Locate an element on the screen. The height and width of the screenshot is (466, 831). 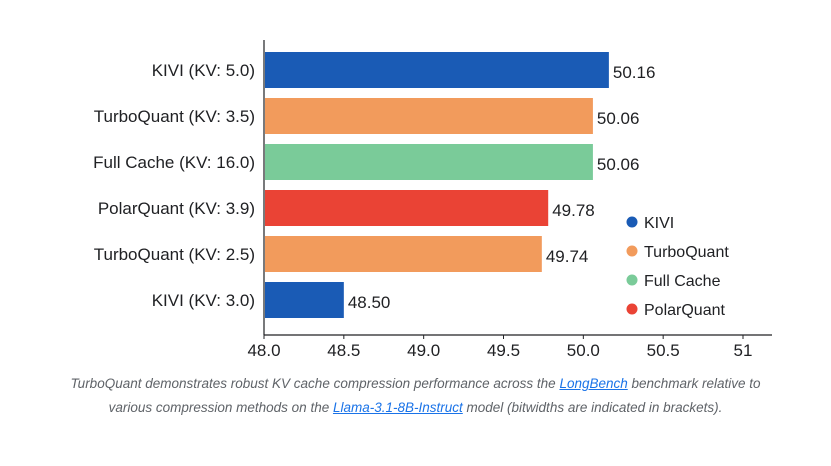
legend-label-3: Full Cache is located at coordinates (682, 281).